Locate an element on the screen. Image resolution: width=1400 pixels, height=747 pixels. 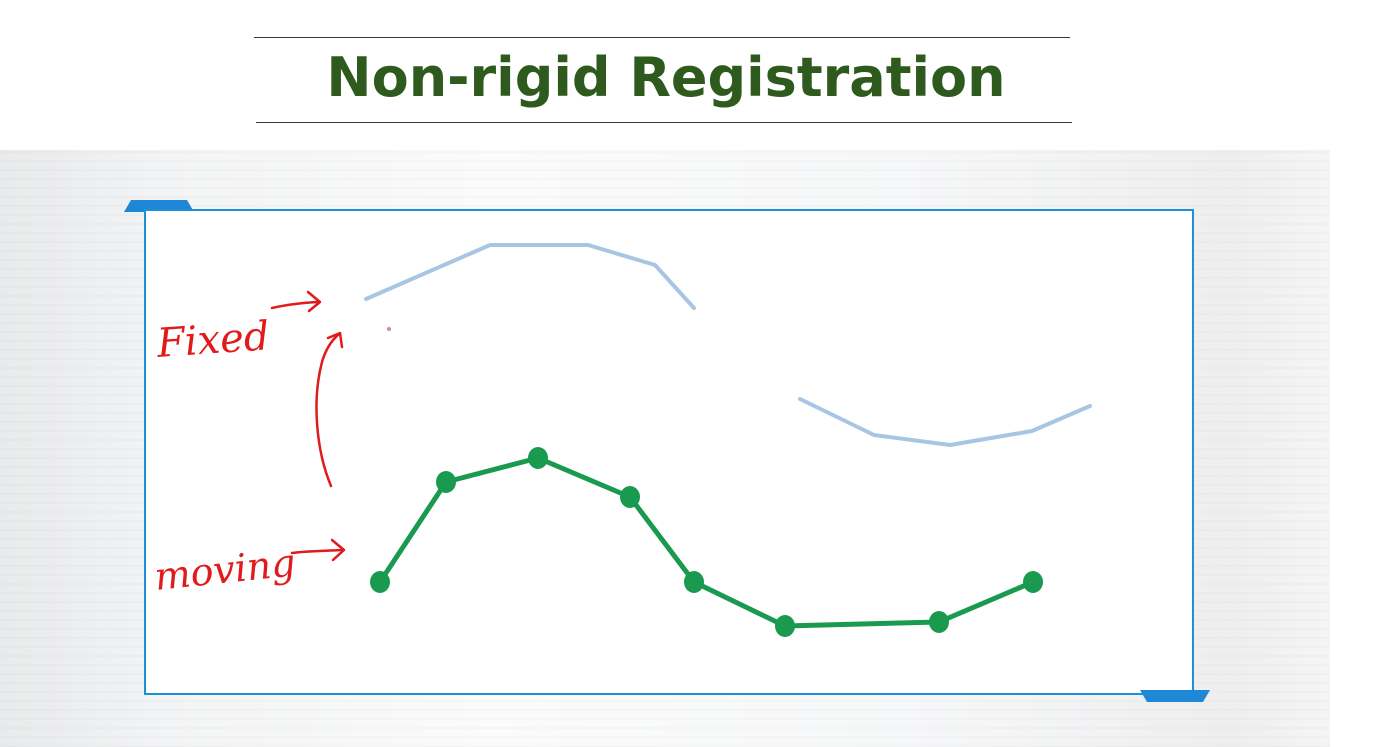
fixed-arrow-icon is located at coordinates (296, 301).